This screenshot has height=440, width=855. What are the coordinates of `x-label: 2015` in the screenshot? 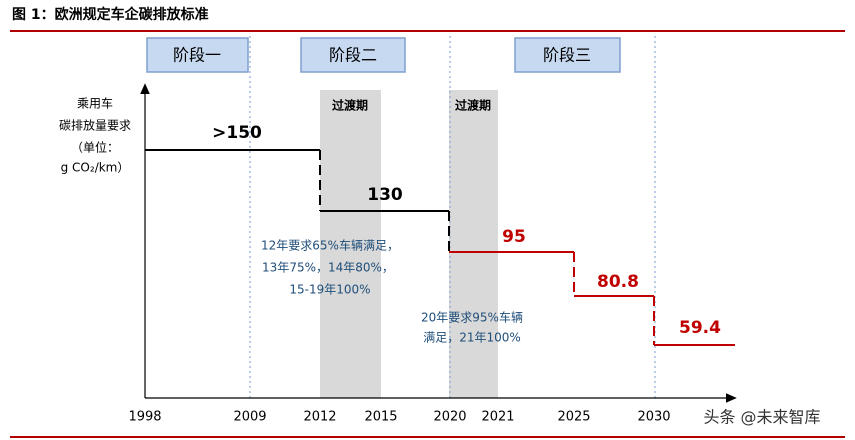 It's located at (380, 417).